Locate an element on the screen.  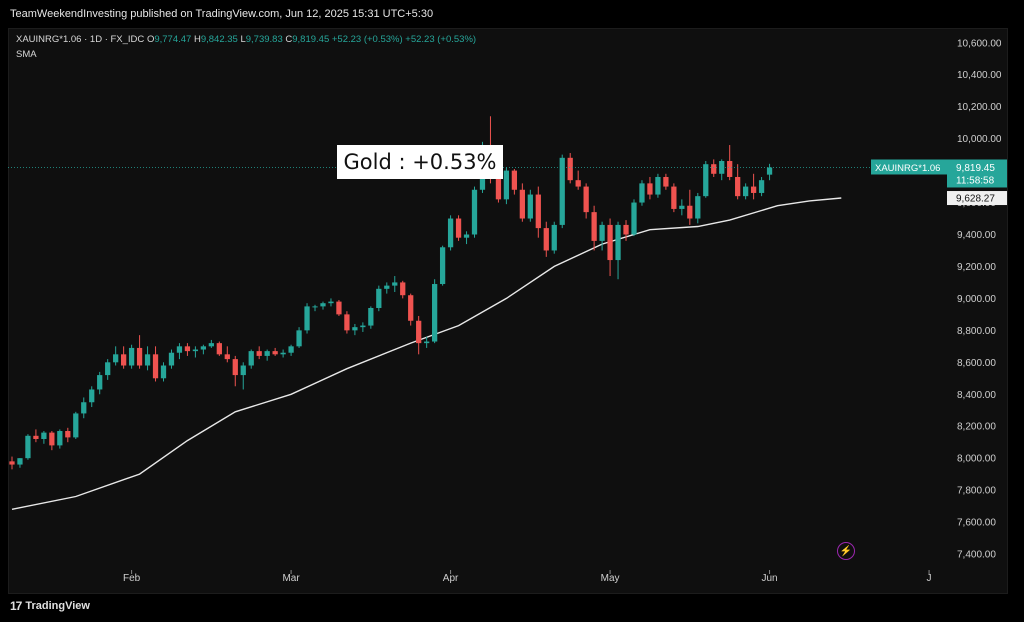
sma-indicator-label: SMA is located at coordinates (26, 54).